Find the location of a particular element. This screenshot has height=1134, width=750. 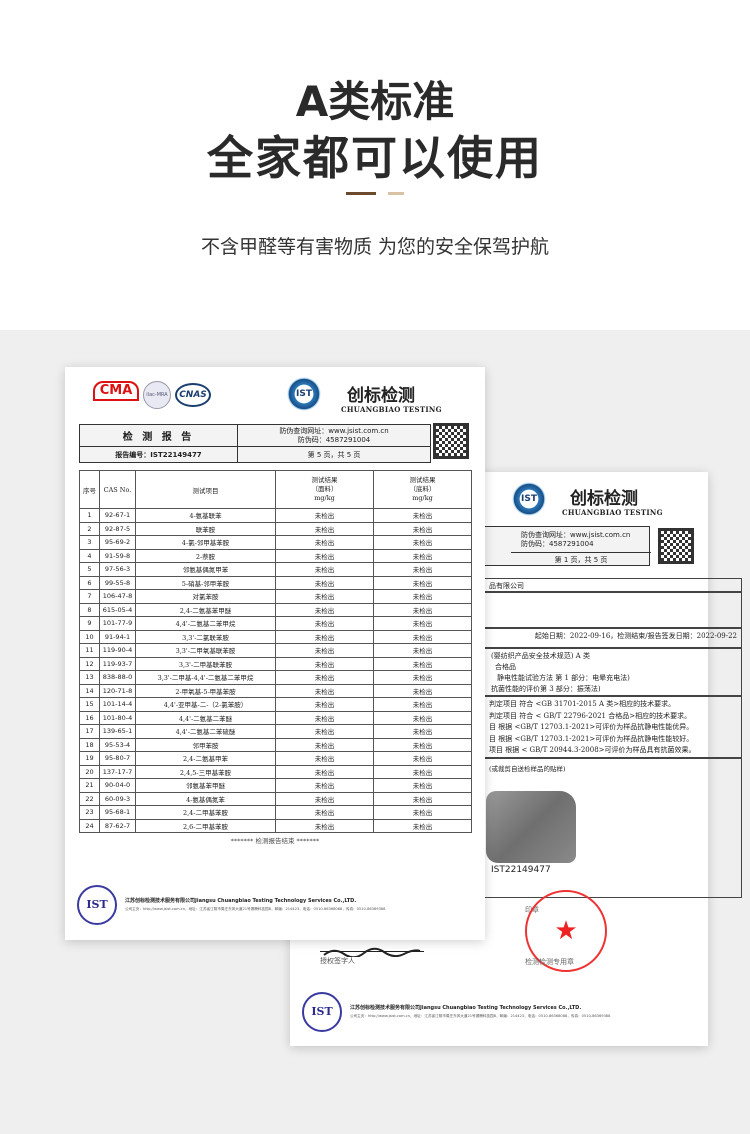

sample-caption: (或裁剪自送检样品的贴样) is located at coordinates (527, 769).